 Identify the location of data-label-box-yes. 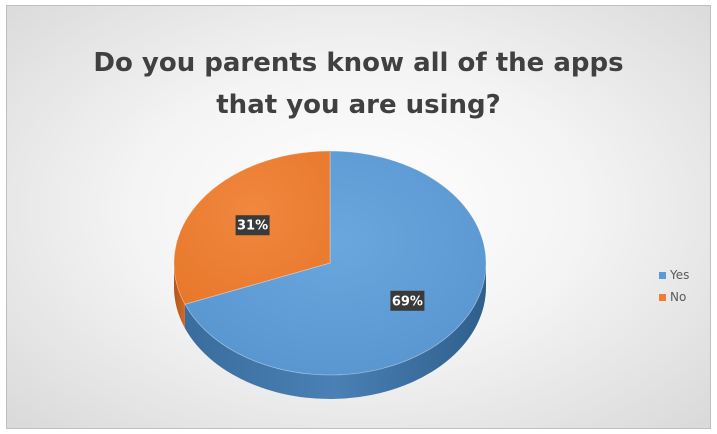
(407, 300).